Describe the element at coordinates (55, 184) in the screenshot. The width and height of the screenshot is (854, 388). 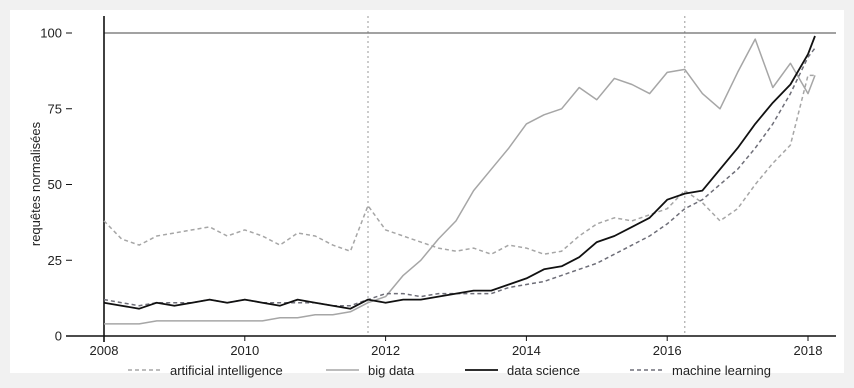
I see `y-tick-label: 50` at that location.